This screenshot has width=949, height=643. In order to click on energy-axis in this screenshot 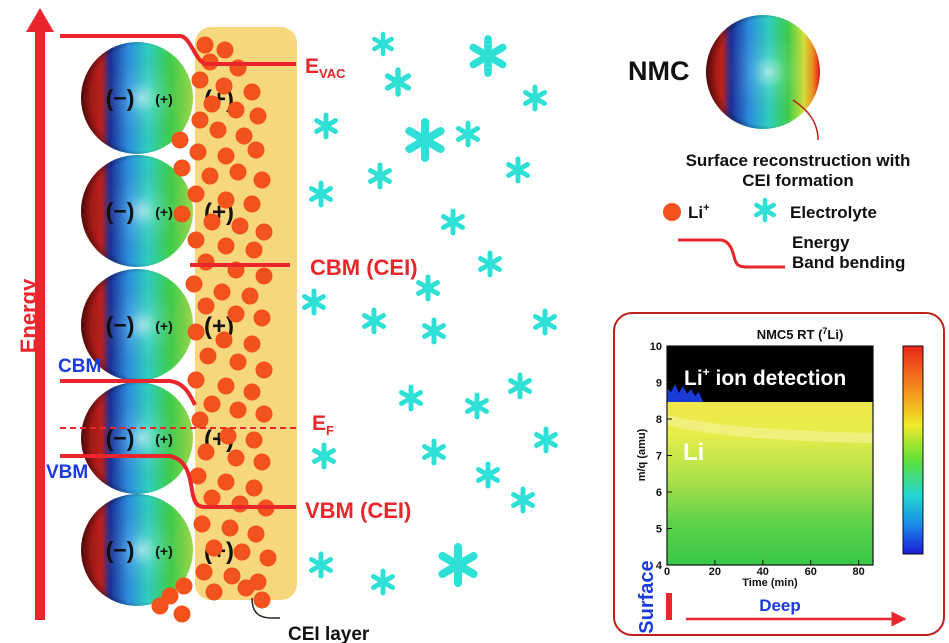, I will do `click(40, 314)`.